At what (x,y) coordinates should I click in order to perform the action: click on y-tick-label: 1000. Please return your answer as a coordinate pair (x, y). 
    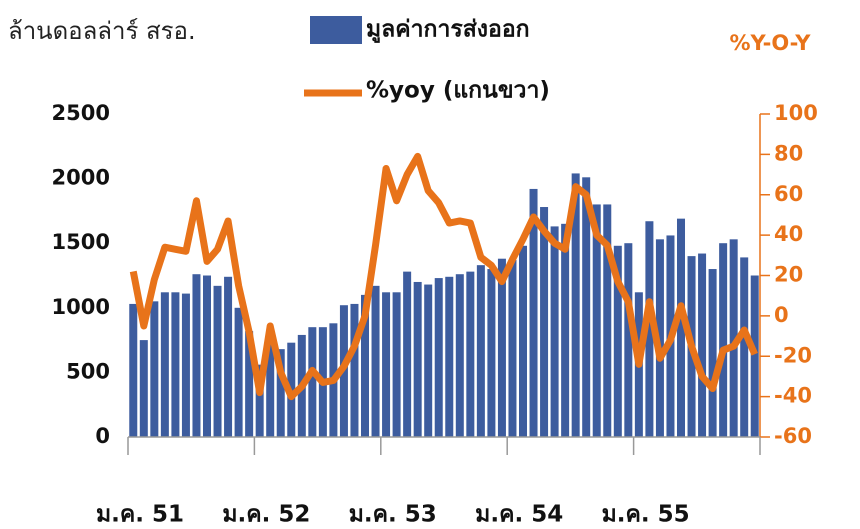
    Looking at the image, I should click on (81, 307).